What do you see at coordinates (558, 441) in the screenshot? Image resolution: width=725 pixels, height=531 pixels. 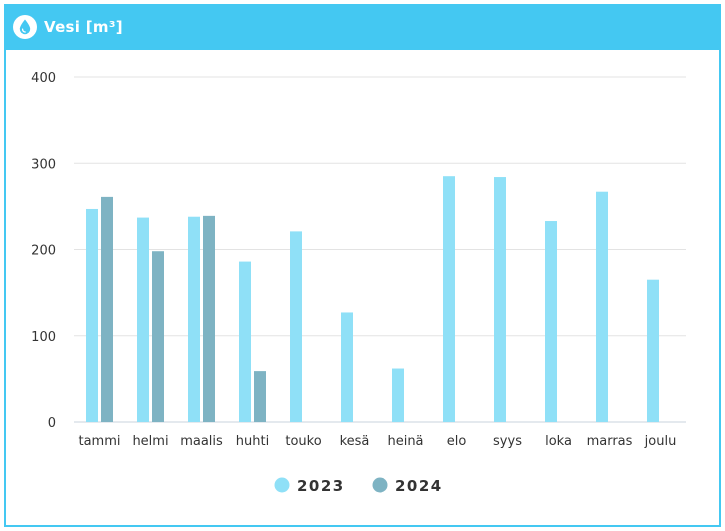 I see `x-tick-label: loka` at bounding box center [558, 441].